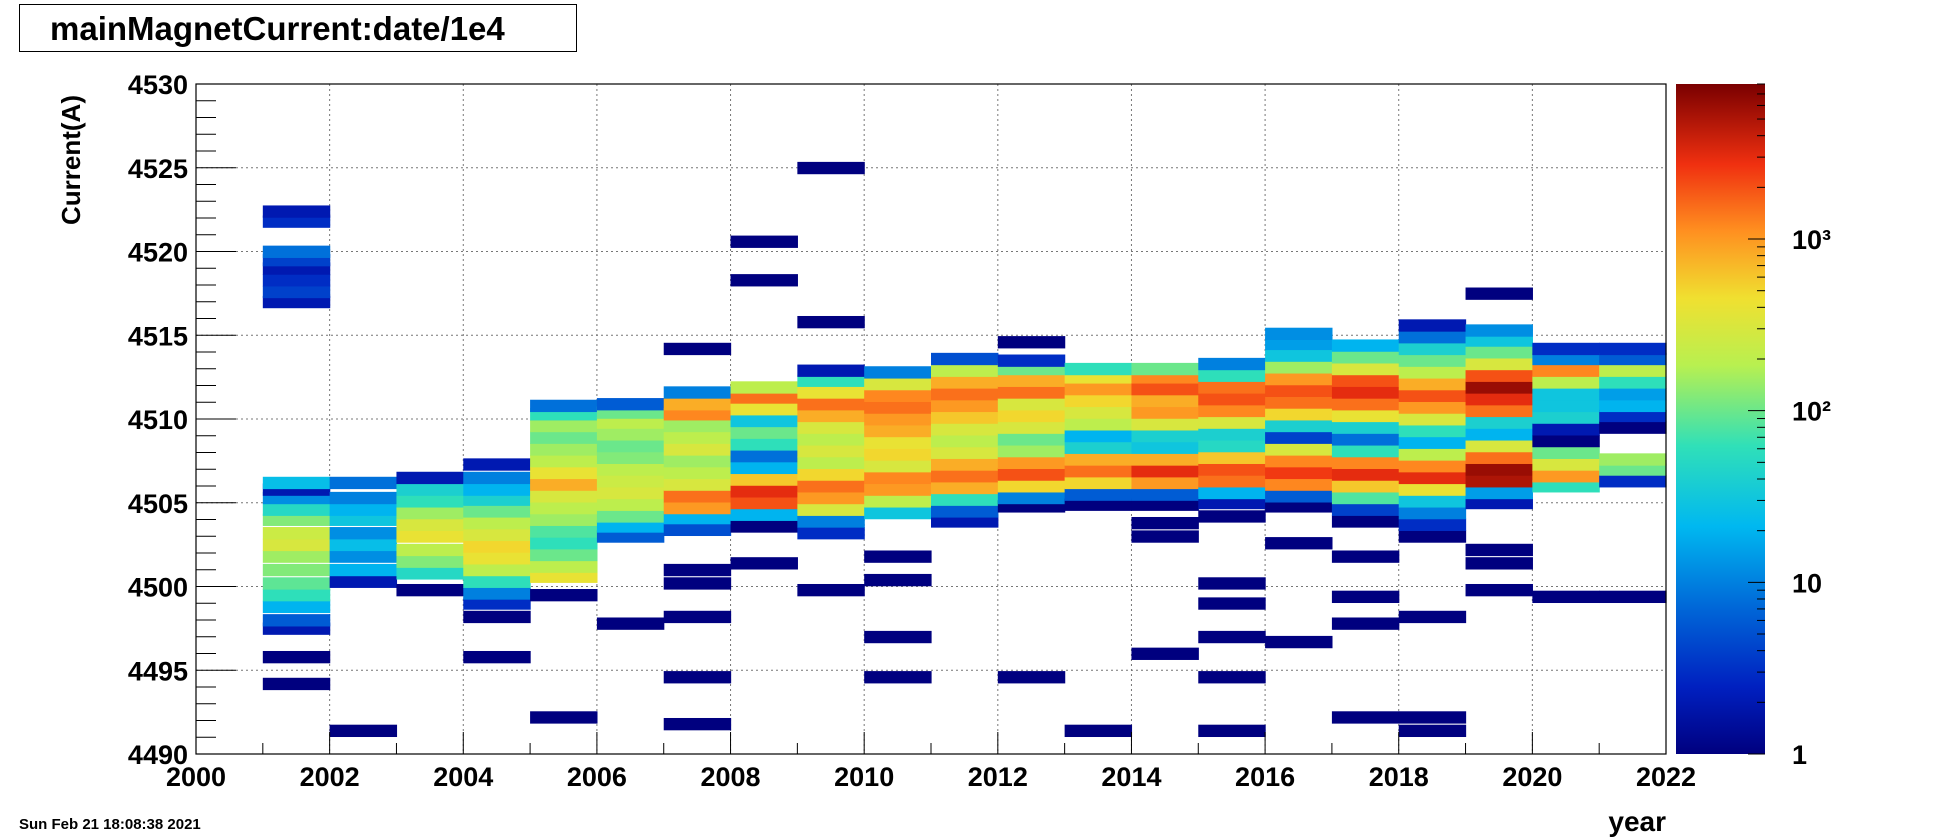 The image size is (1958, 838). What do you see at coordinates (298, 28) in the screenshot?
I see `chart-title: mainMagnetCurrent:date/1e4` at bounding box center [298, 28].